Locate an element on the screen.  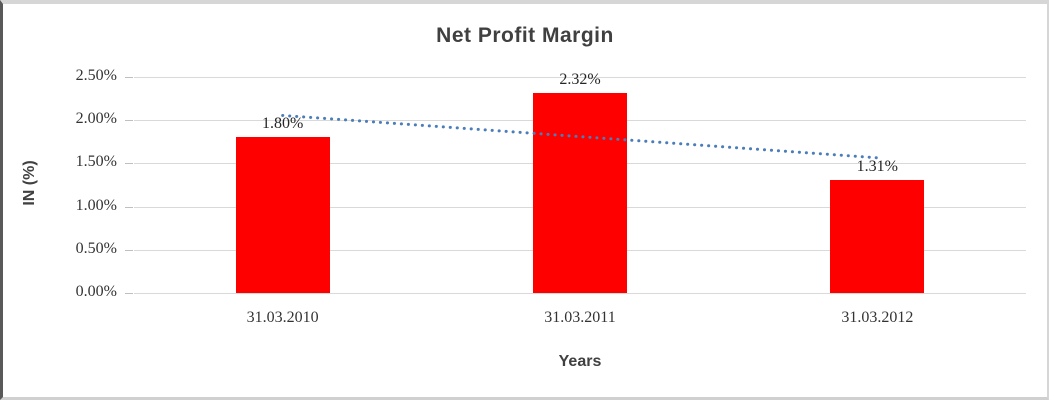
linear-trendline is located at coordinates (580, 136).